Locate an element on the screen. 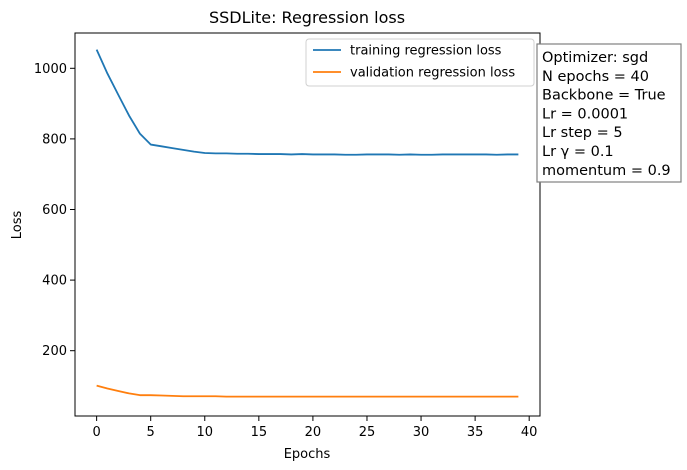  x-axis-label: Epochs is located at coordinates (307, 454).